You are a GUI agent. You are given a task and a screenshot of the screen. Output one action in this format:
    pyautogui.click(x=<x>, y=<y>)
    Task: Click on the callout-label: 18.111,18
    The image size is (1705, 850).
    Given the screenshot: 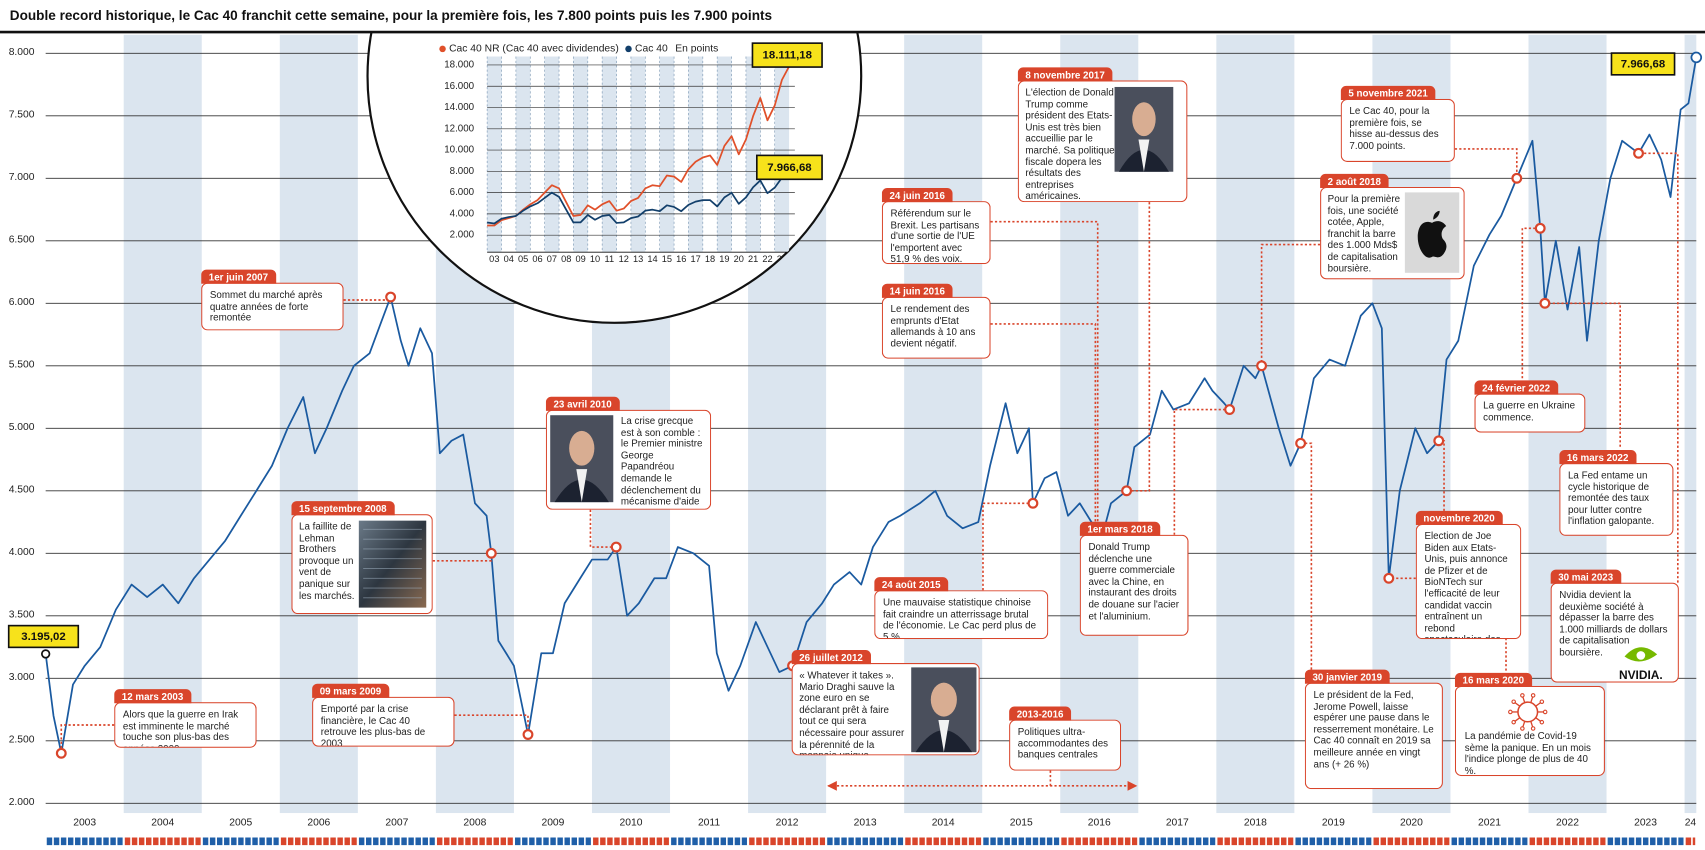 What is the action you would take?
    pyautogui.click(x=787, y=56)
    